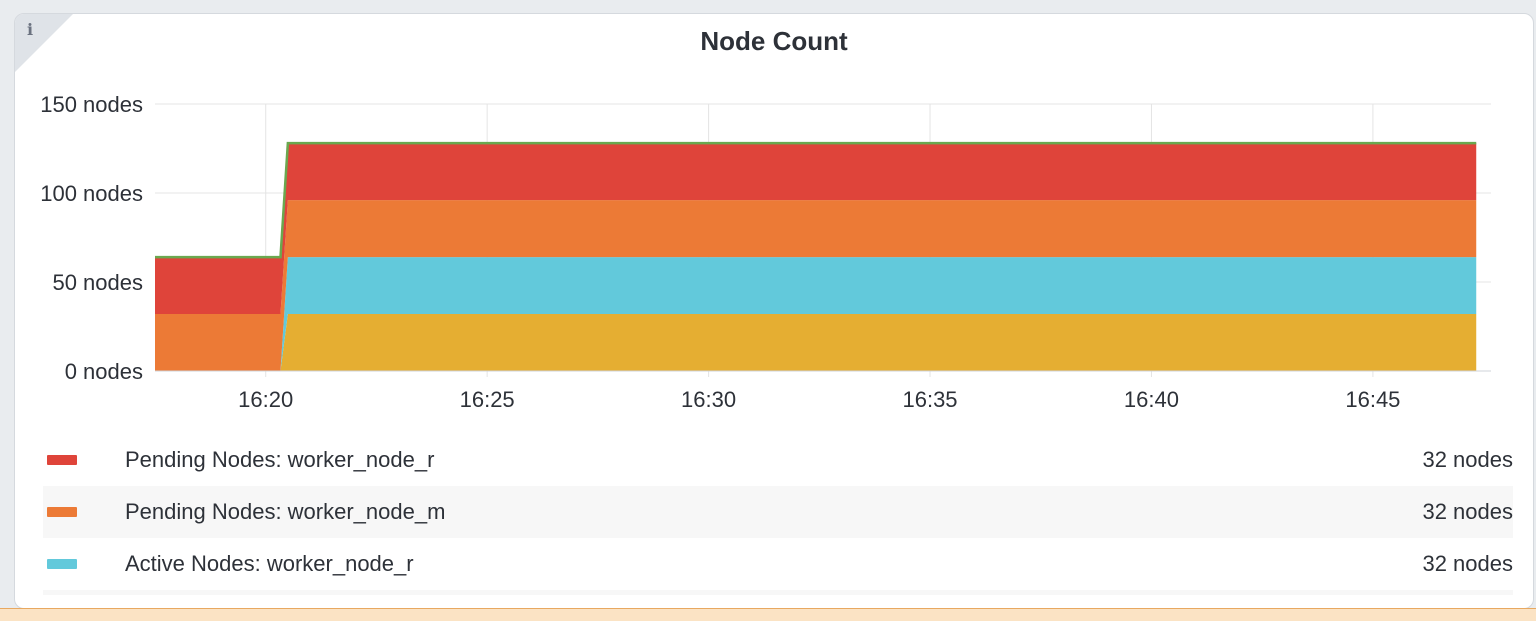 This screenshot has width=1536, height=621. Describe the element at coordinates (816, 342) in the screenshot. I see `series-area` at that location.